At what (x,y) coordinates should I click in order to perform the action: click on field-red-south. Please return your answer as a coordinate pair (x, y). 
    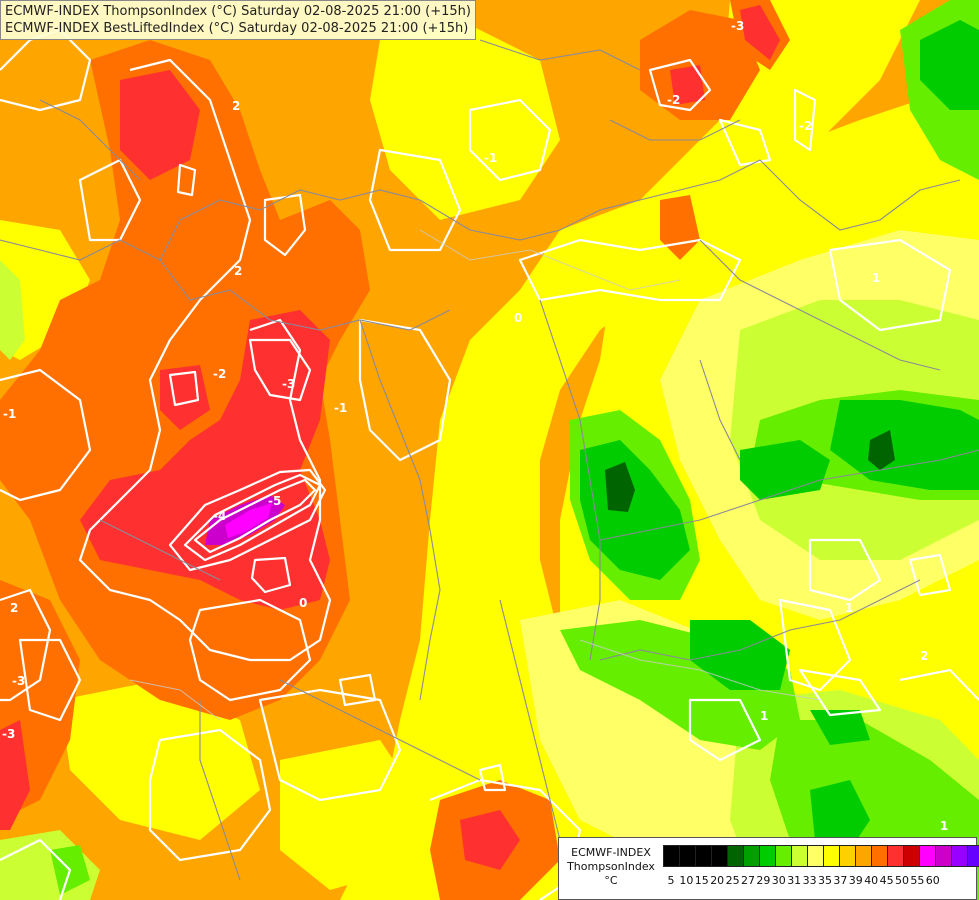
    Looking at the image, I should click on (490, 840).